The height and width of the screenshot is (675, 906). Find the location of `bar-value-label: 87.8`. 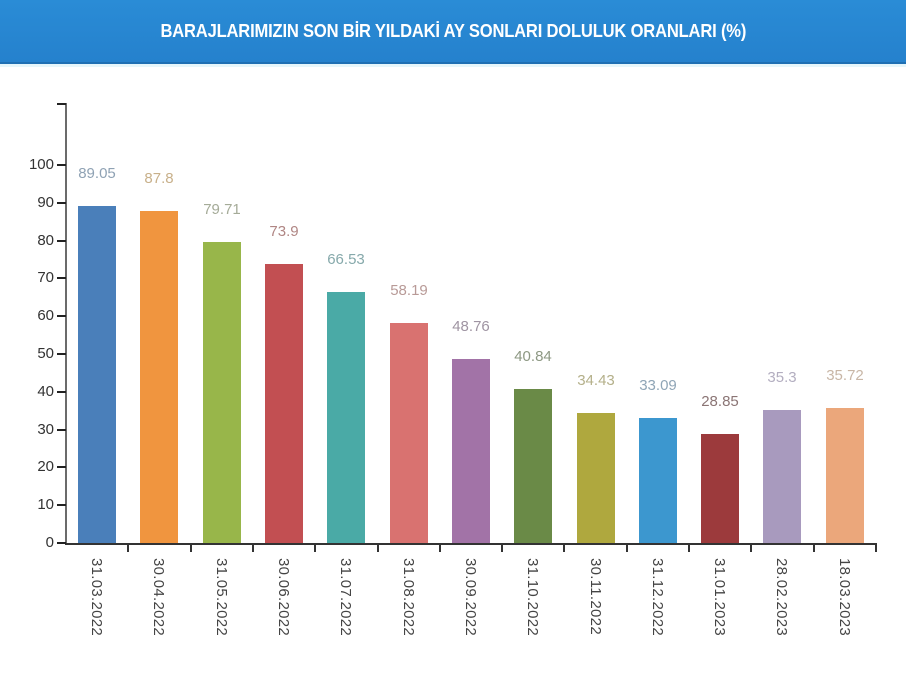

bar-value-label: 87.8 is located at coordinates (159, 178).